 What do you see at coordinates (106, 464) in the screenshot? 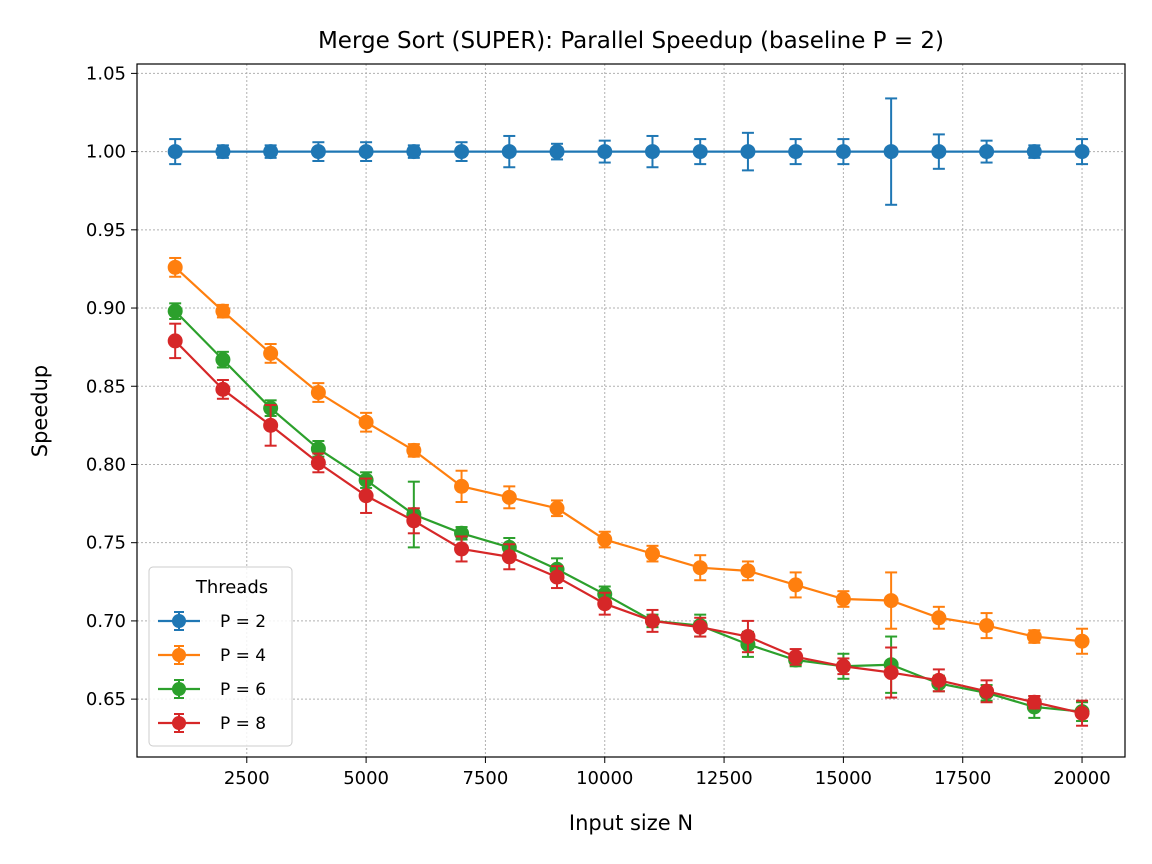
I see `y-tick-label: 0.80` at bounding box center [106, 464].